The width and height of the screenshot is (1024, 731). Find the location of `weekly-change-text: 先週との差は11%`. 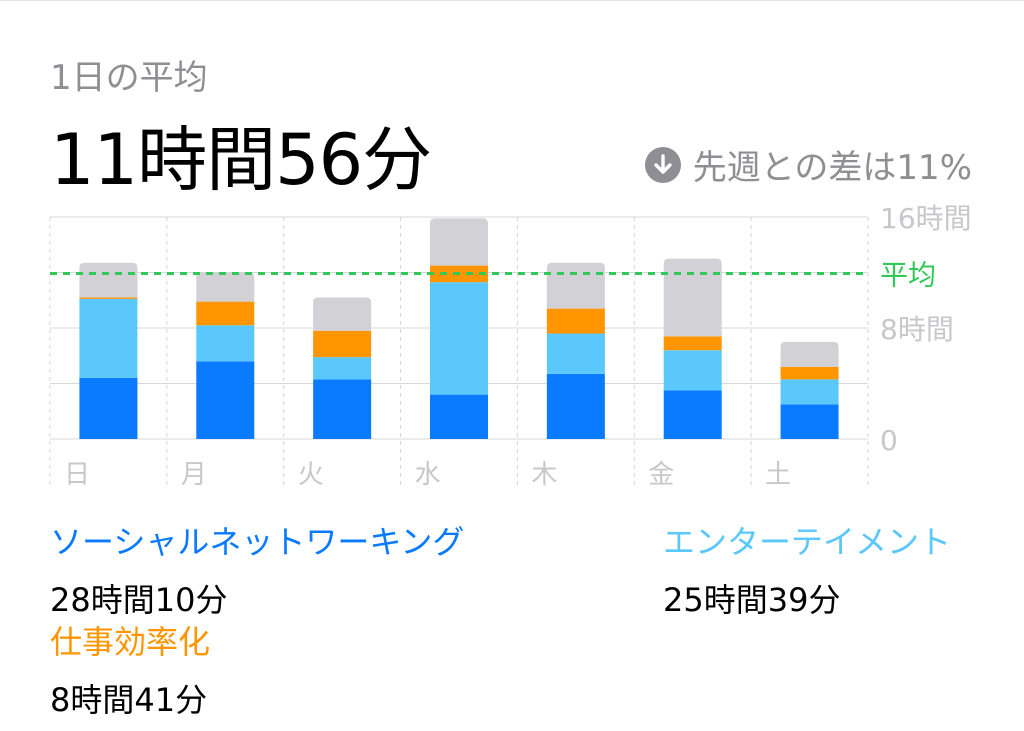

weekly-change-text: 先週との差は11% is located at coordinates (832, 168).